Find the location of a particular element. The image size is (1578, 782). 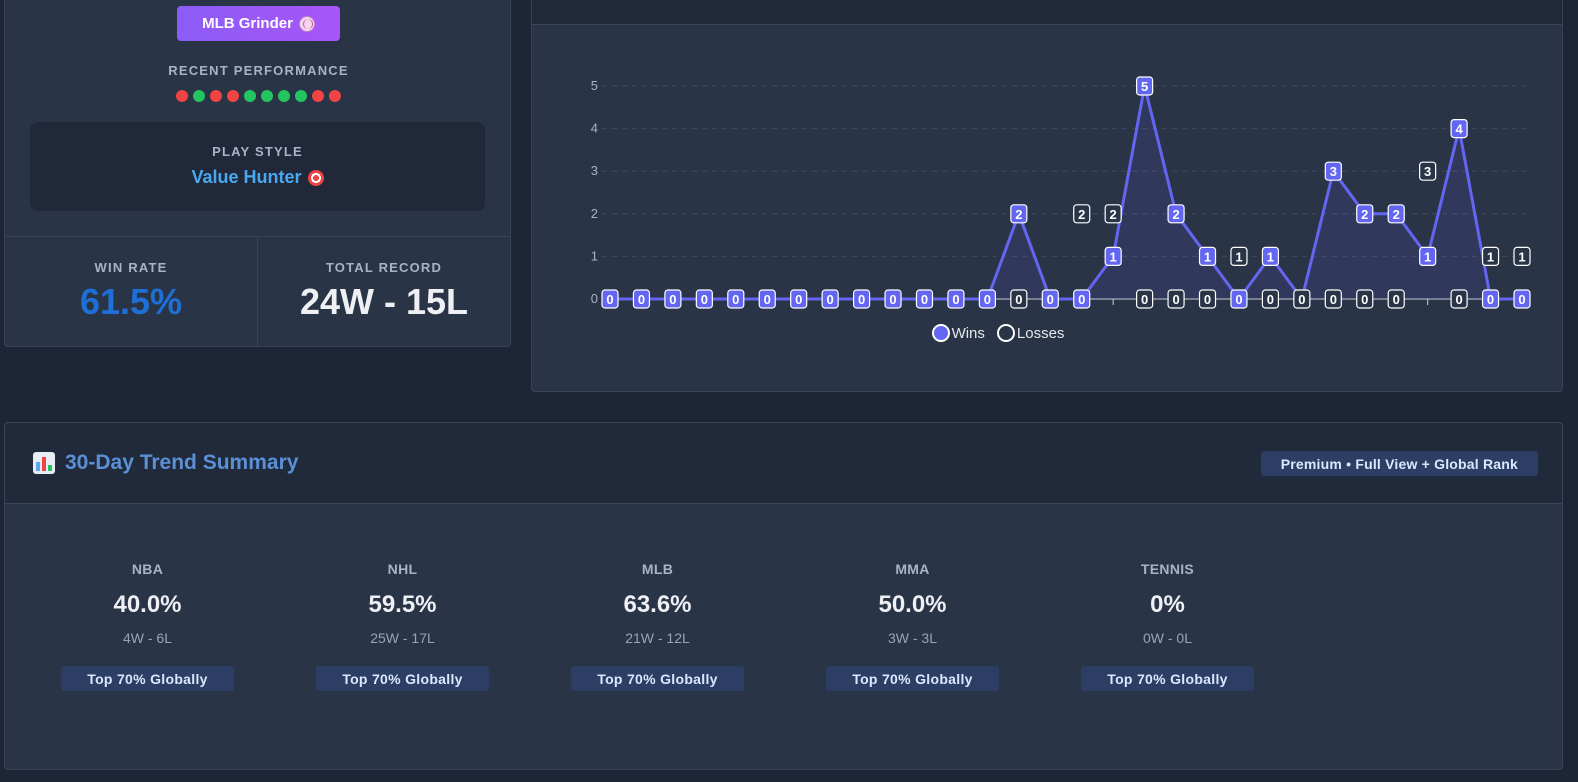

y-tick-label: 1 is located at coordinates (594, 255).